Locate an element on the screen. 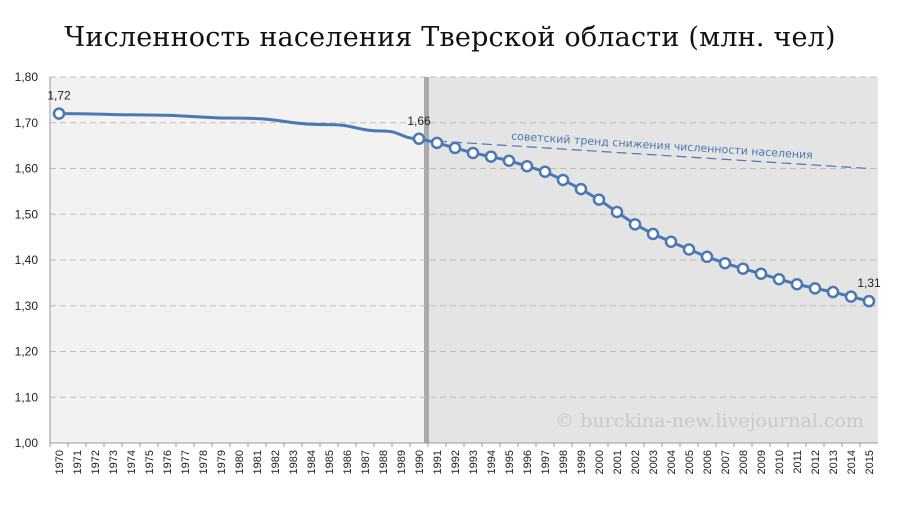  y-tick-label: 1,40 is located at coordinates (27, 260).